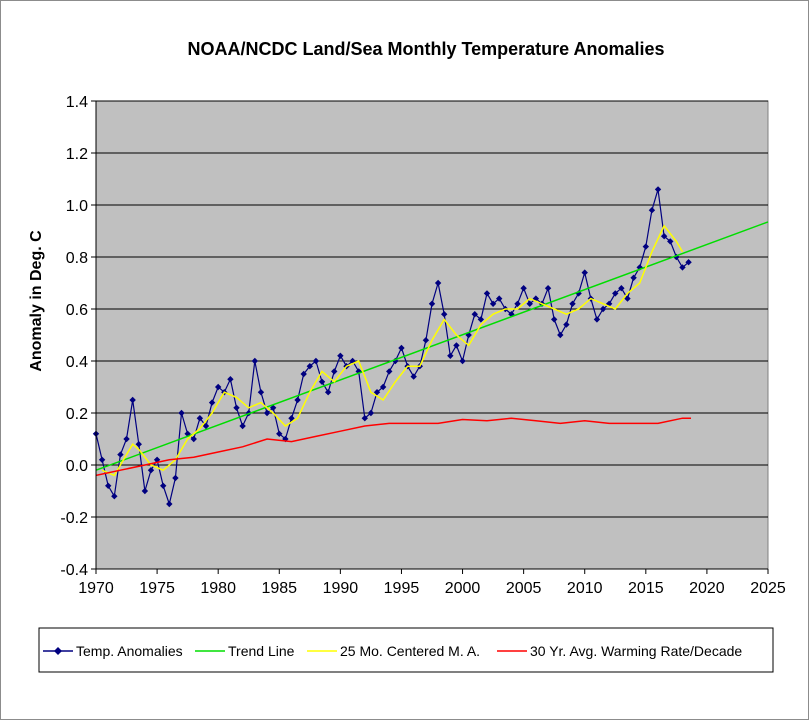 The width and height of the screenshot is (809, 724). What do you see at coordinates (77, 206) in the screenshot?
I see `y-tick-label: 1.0` at bounding box center [77, 206].